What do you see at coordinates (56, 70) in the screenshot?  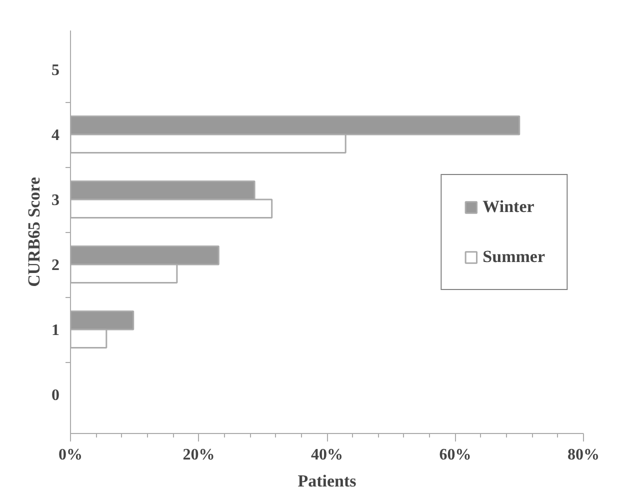 I see `y-tick-label: 5` at bounding box center [56, 70].